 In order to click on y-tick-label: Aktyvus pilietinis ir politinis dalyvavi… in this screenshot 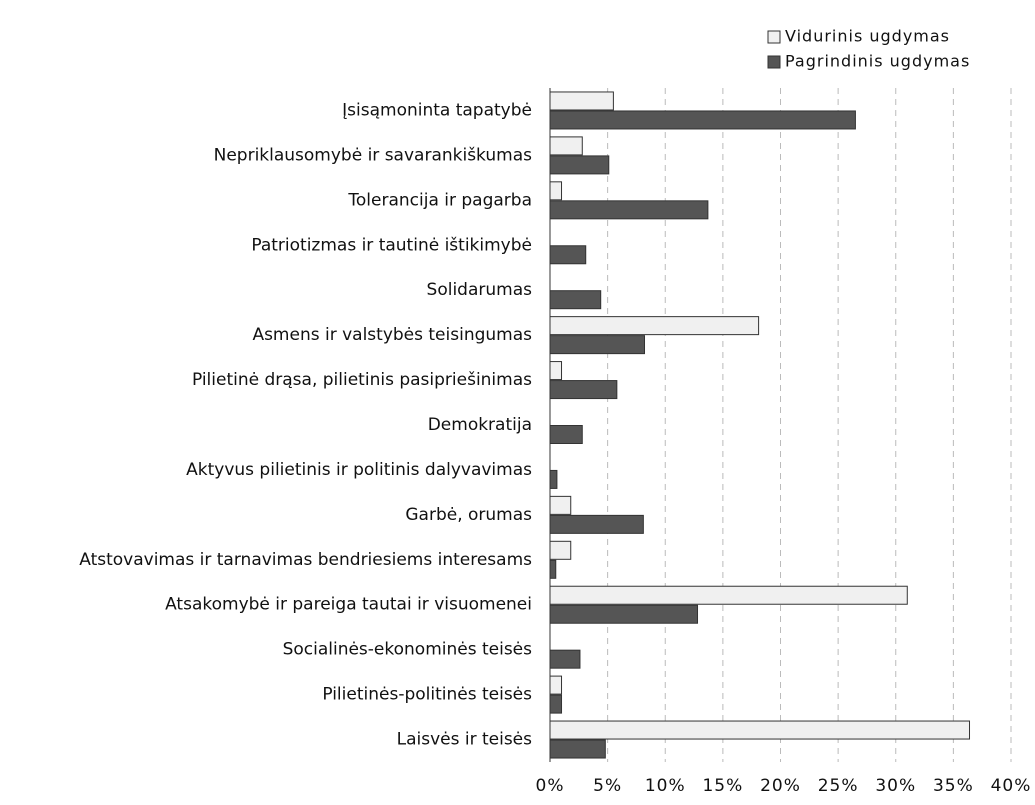, I will do `click(359, 470)`.